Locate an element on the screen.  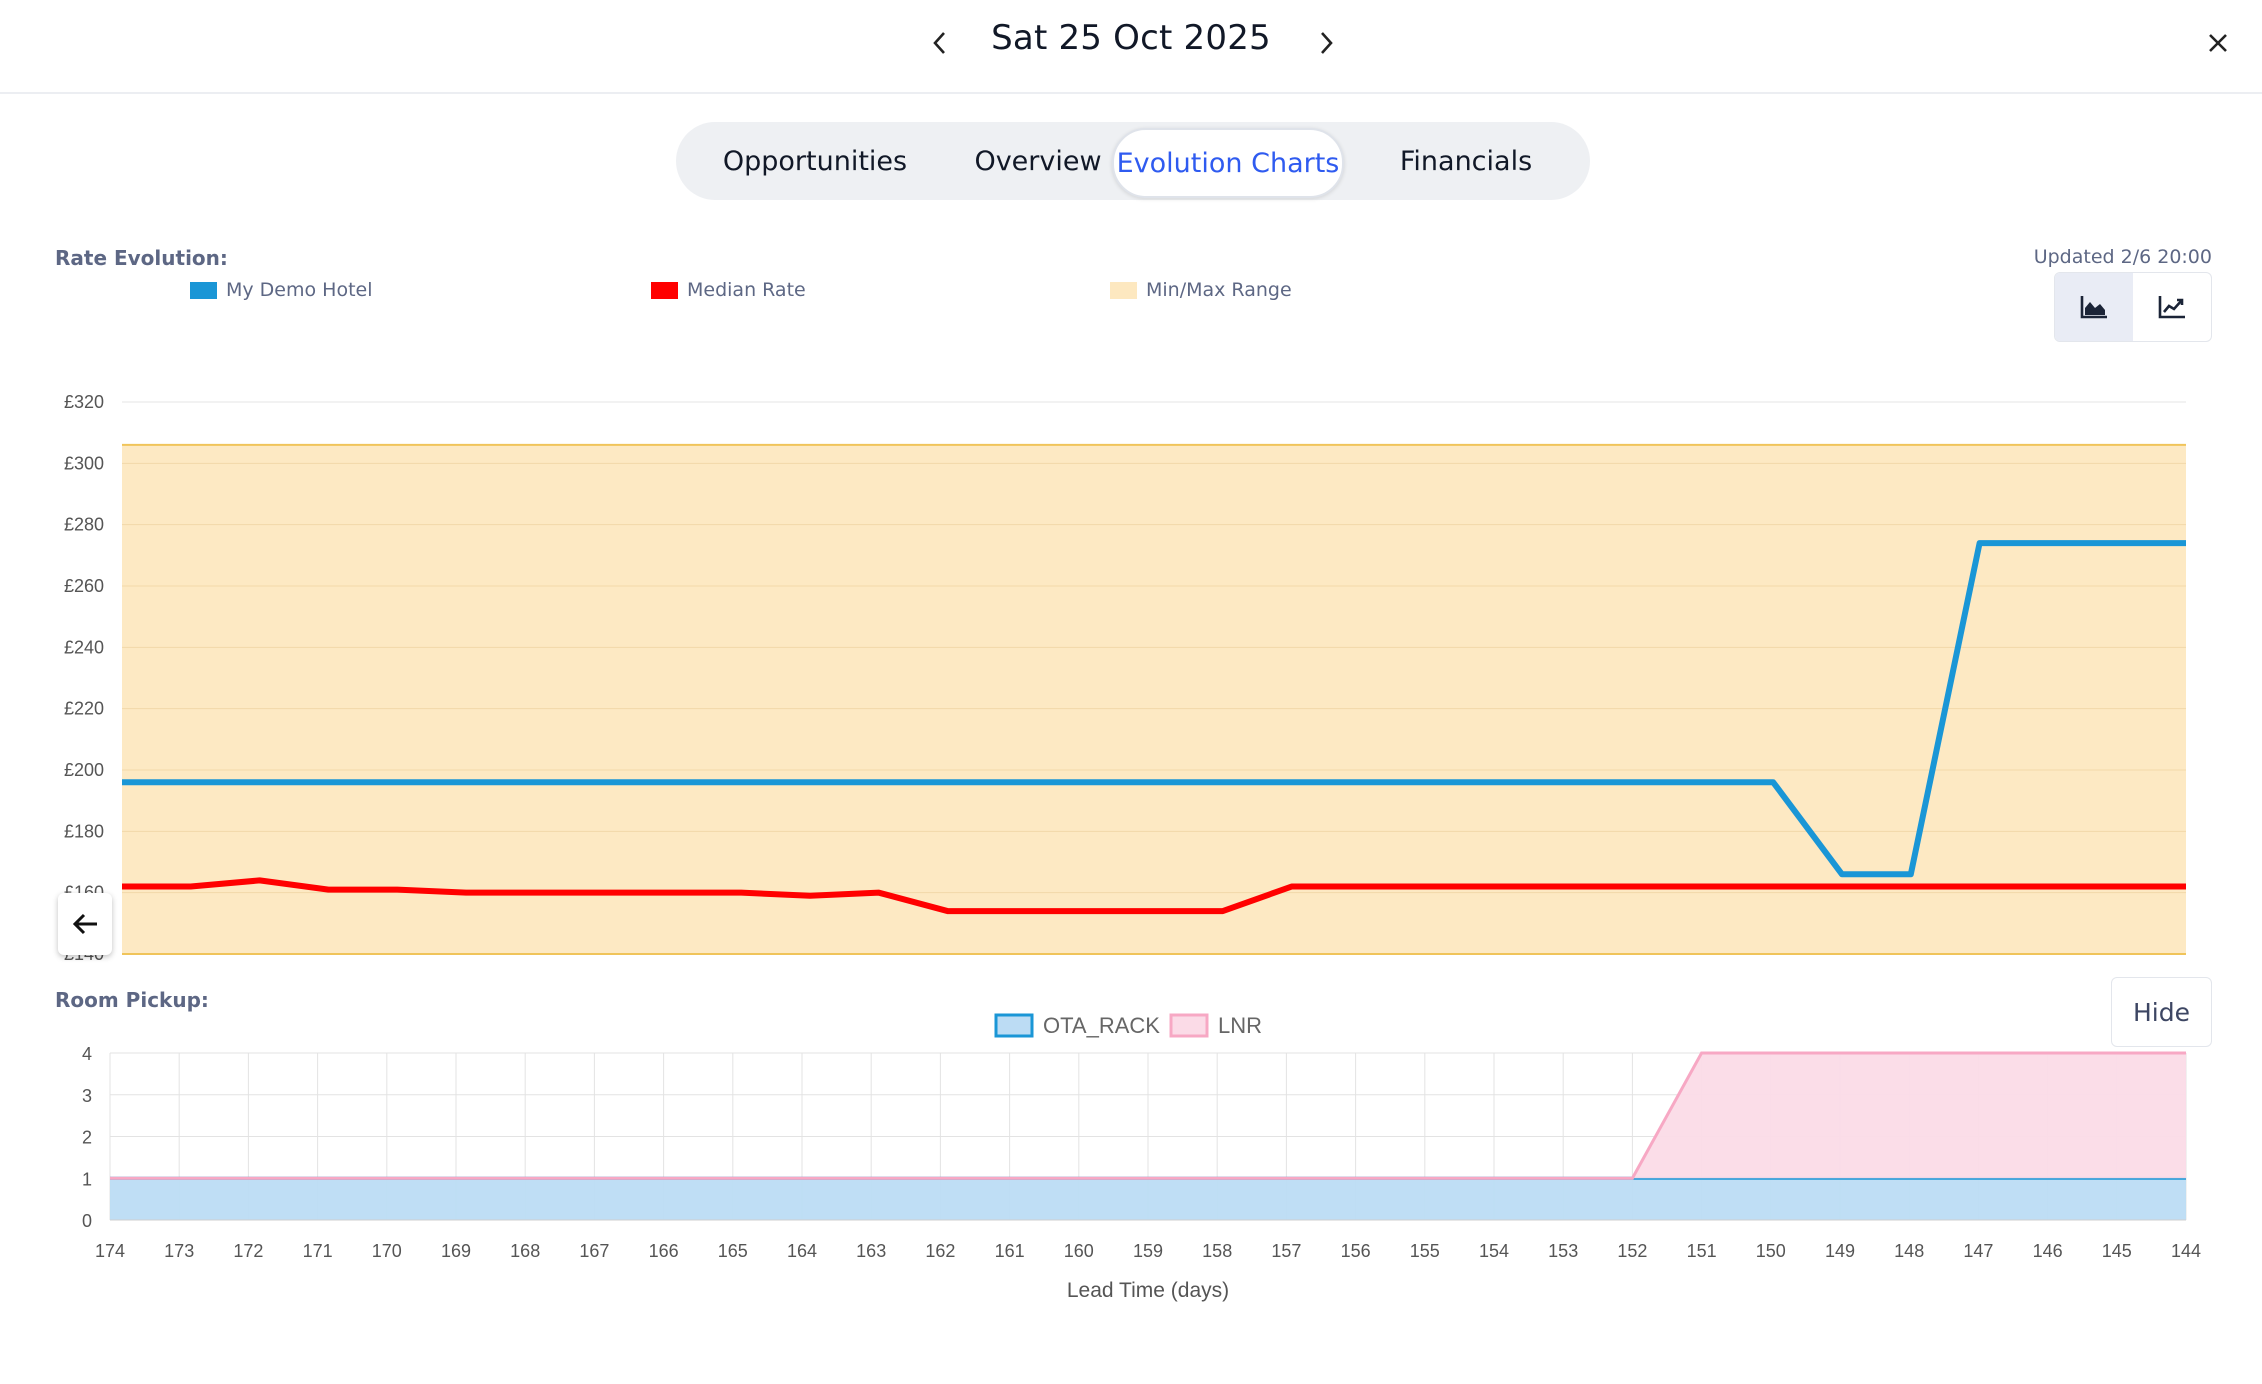
x-tick-label: 152 is located at coordinates (1632, 1251).